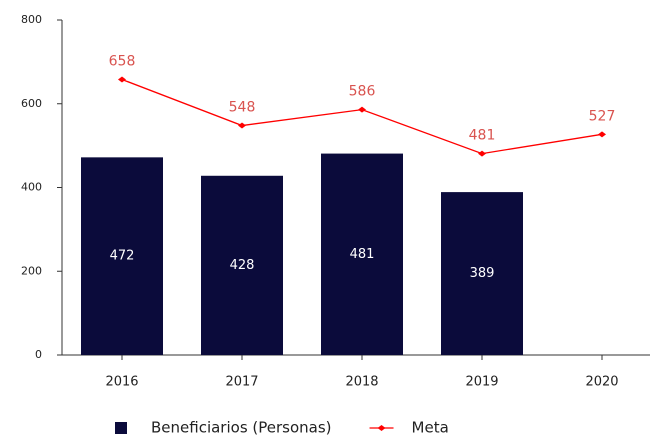 The width and height of the screenshot is (650, 440). What do you see at coordinates (241, 382) in the screenshot?
I see `x-tick-label: 2017` at bounding box center [241, 382].